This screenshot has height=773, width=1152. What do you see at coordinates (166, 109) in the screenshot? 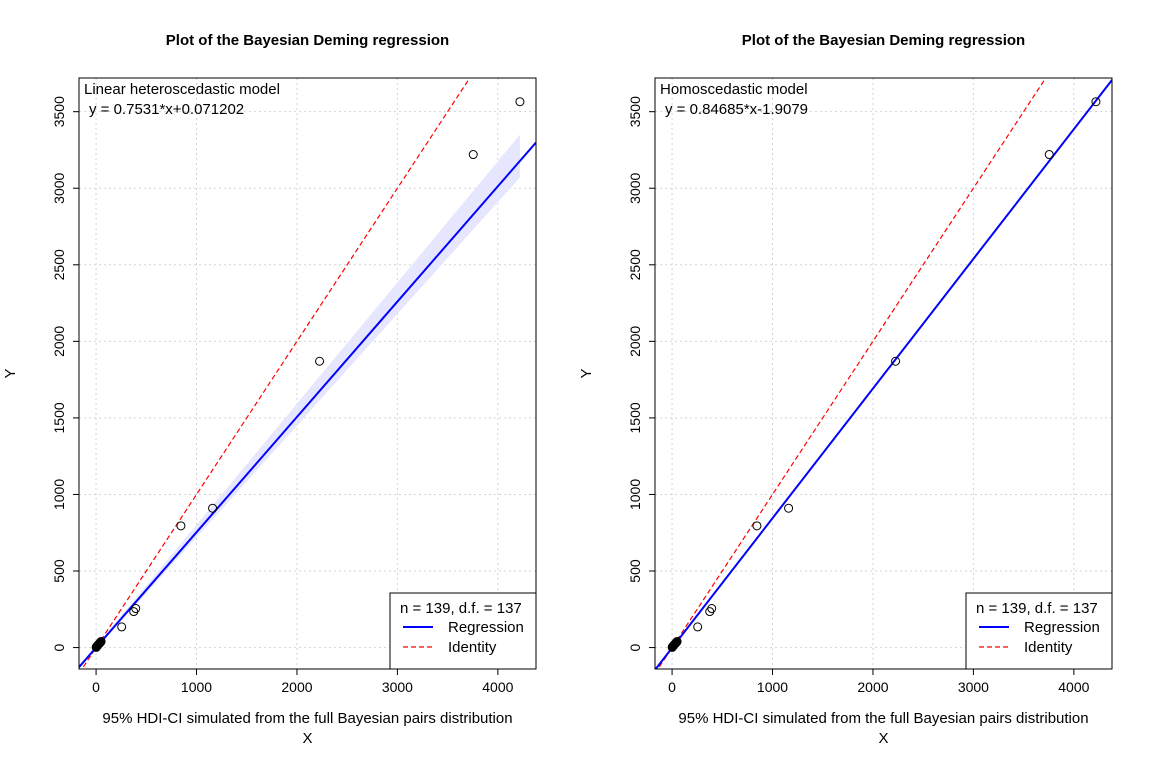
I see `equation-label: y = 0.7531*x+0.071202` at bounding box center [166, 109].